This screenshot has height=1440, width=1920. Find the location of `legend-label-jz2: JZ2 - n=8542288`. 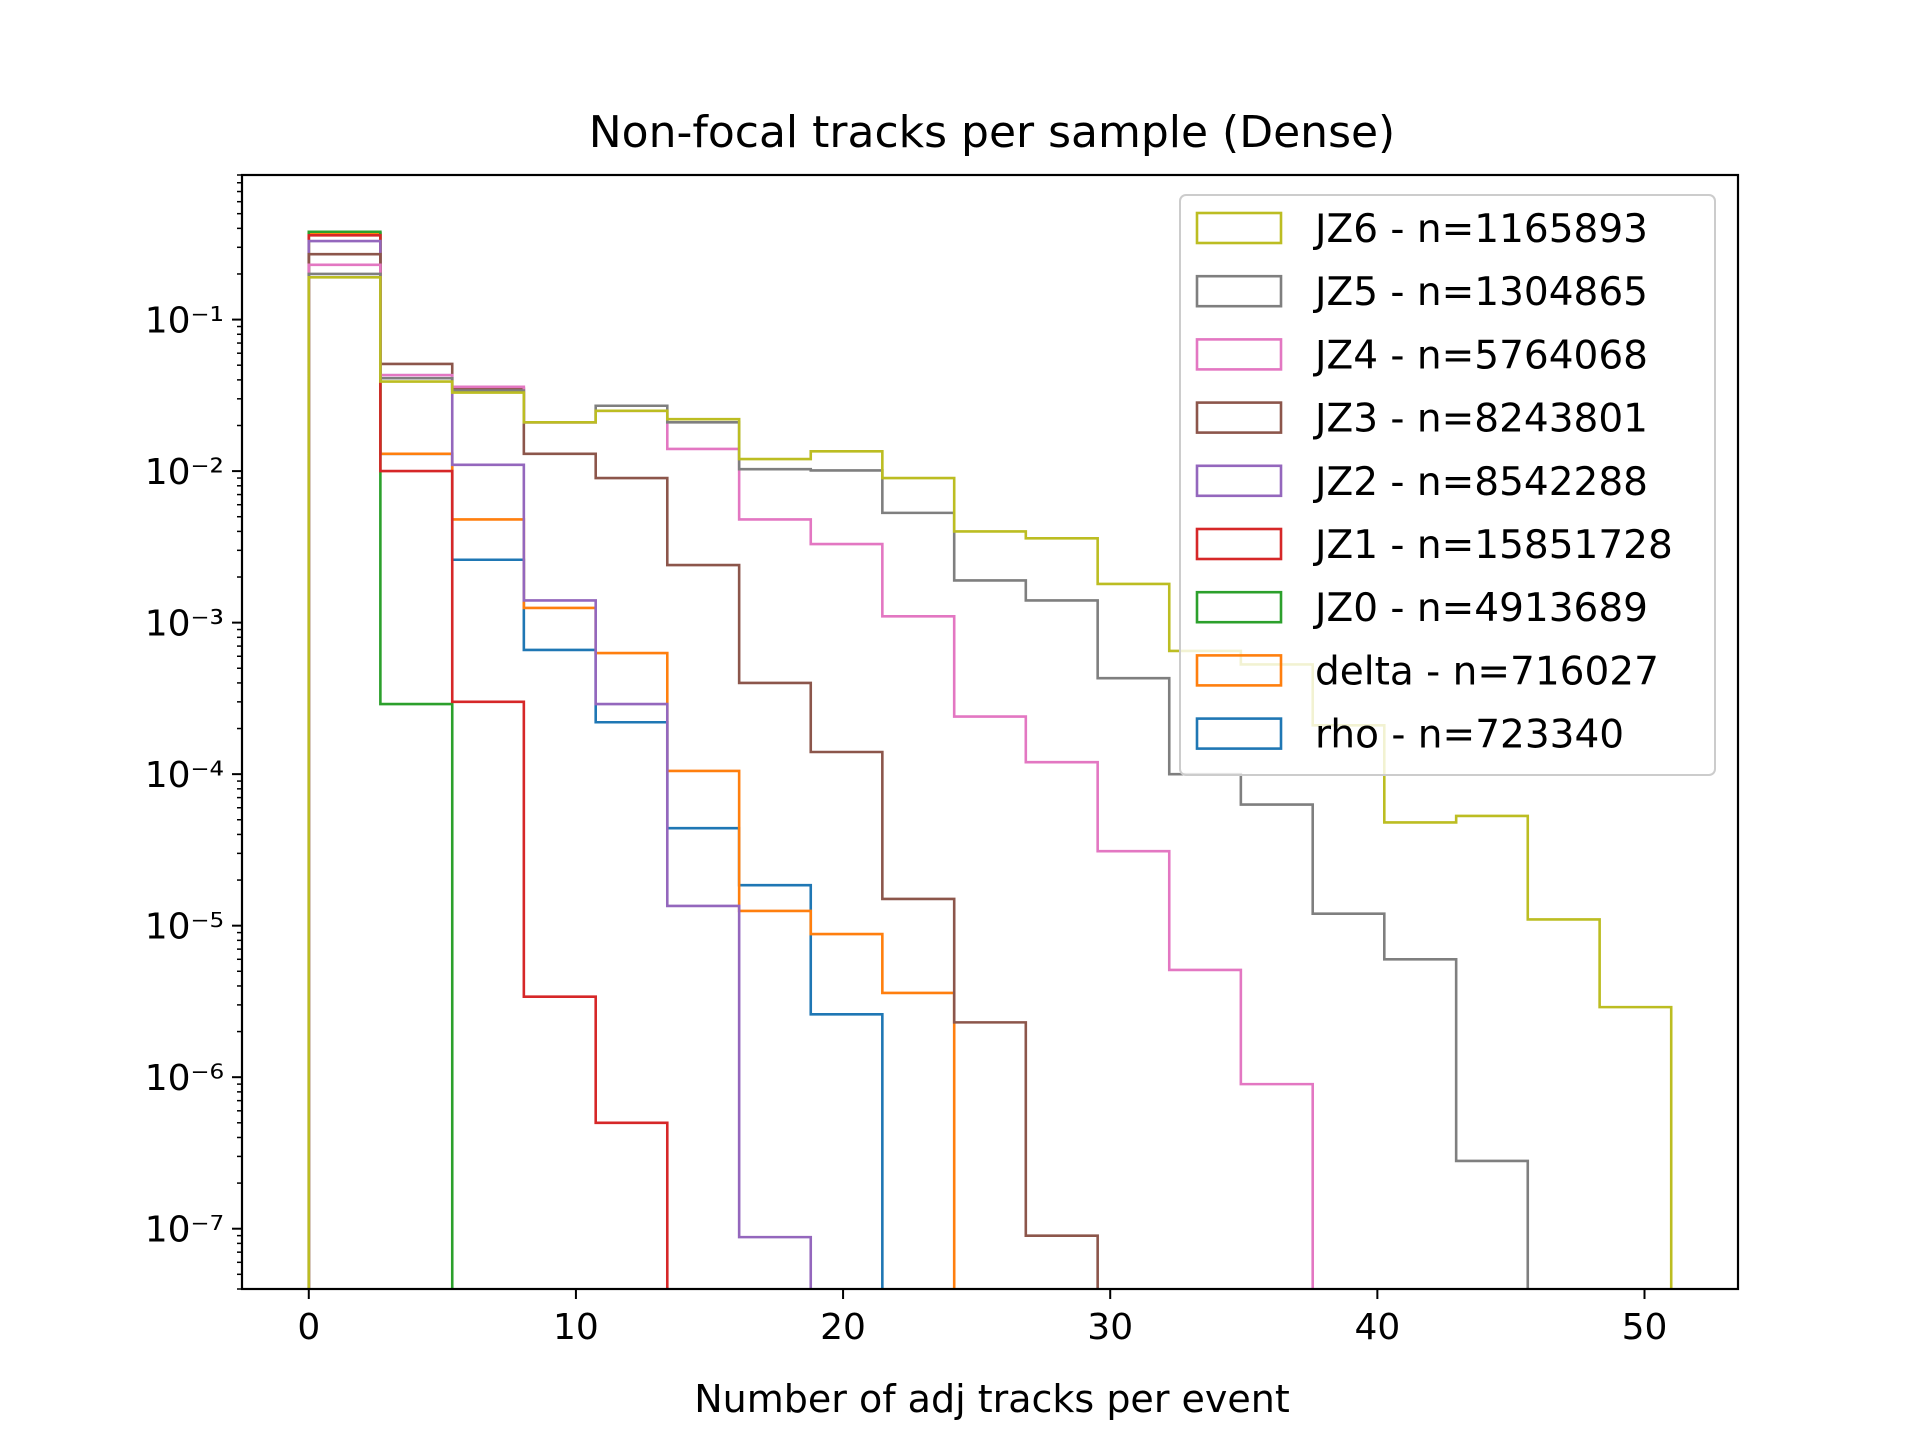

legend-label-jz2: JZ2 - n=8542288 is located at coordinates (1480, 482).